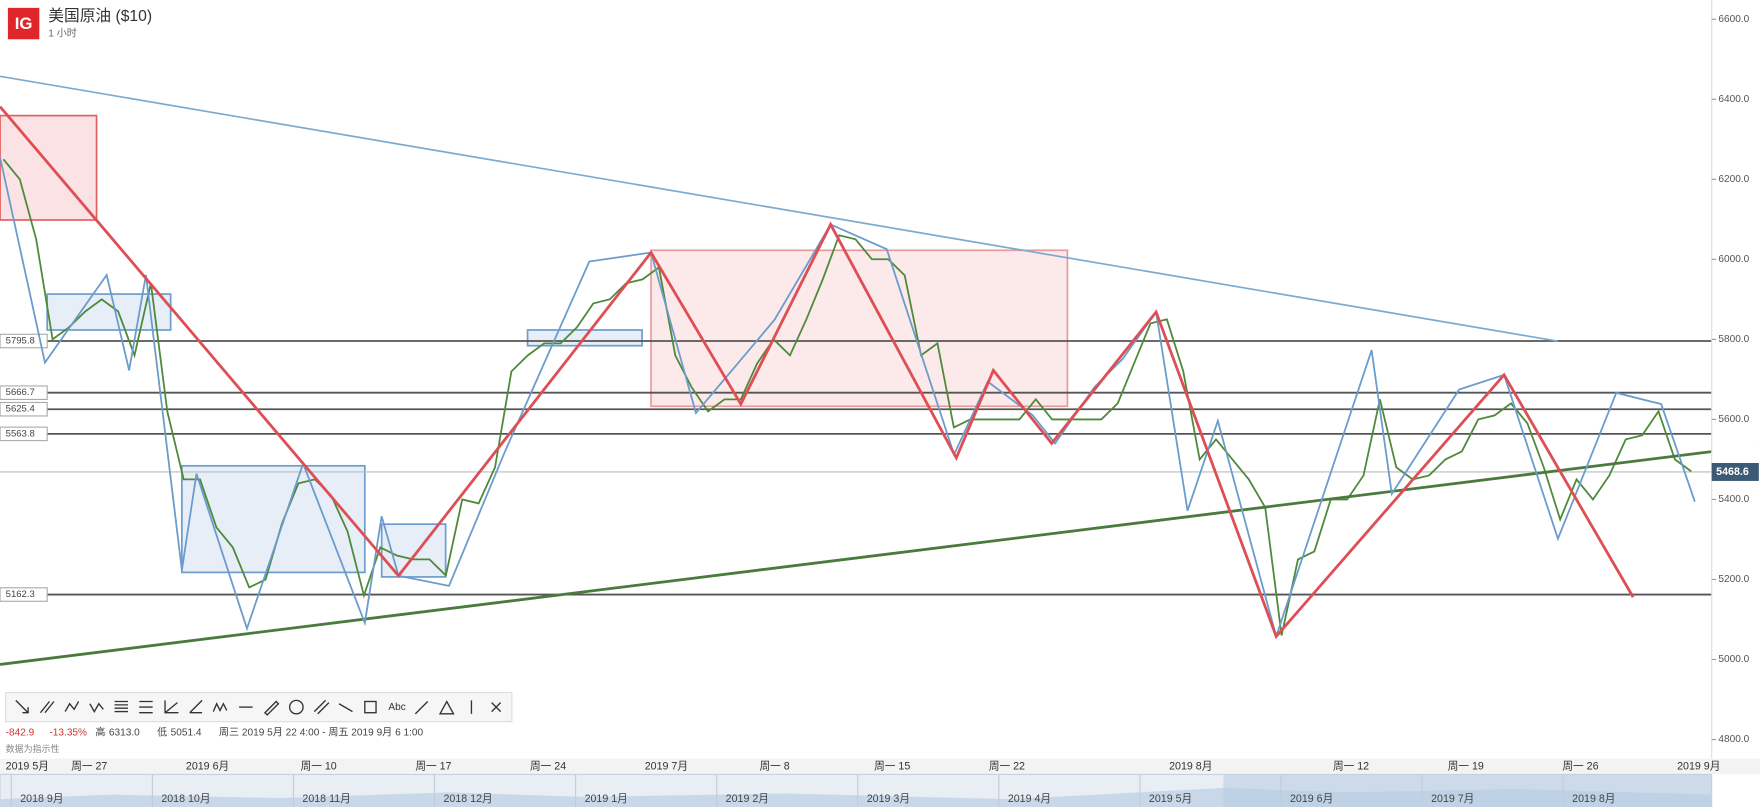  I want to click on navigator-label: 2019 5月, so click(1170, 799).